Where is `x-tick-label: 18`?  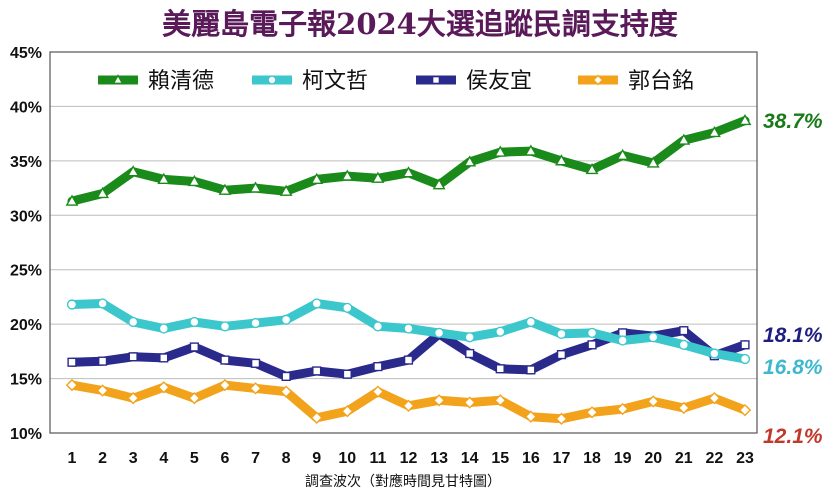 x-tick-label: 18 is located at coordinates (592, 458).